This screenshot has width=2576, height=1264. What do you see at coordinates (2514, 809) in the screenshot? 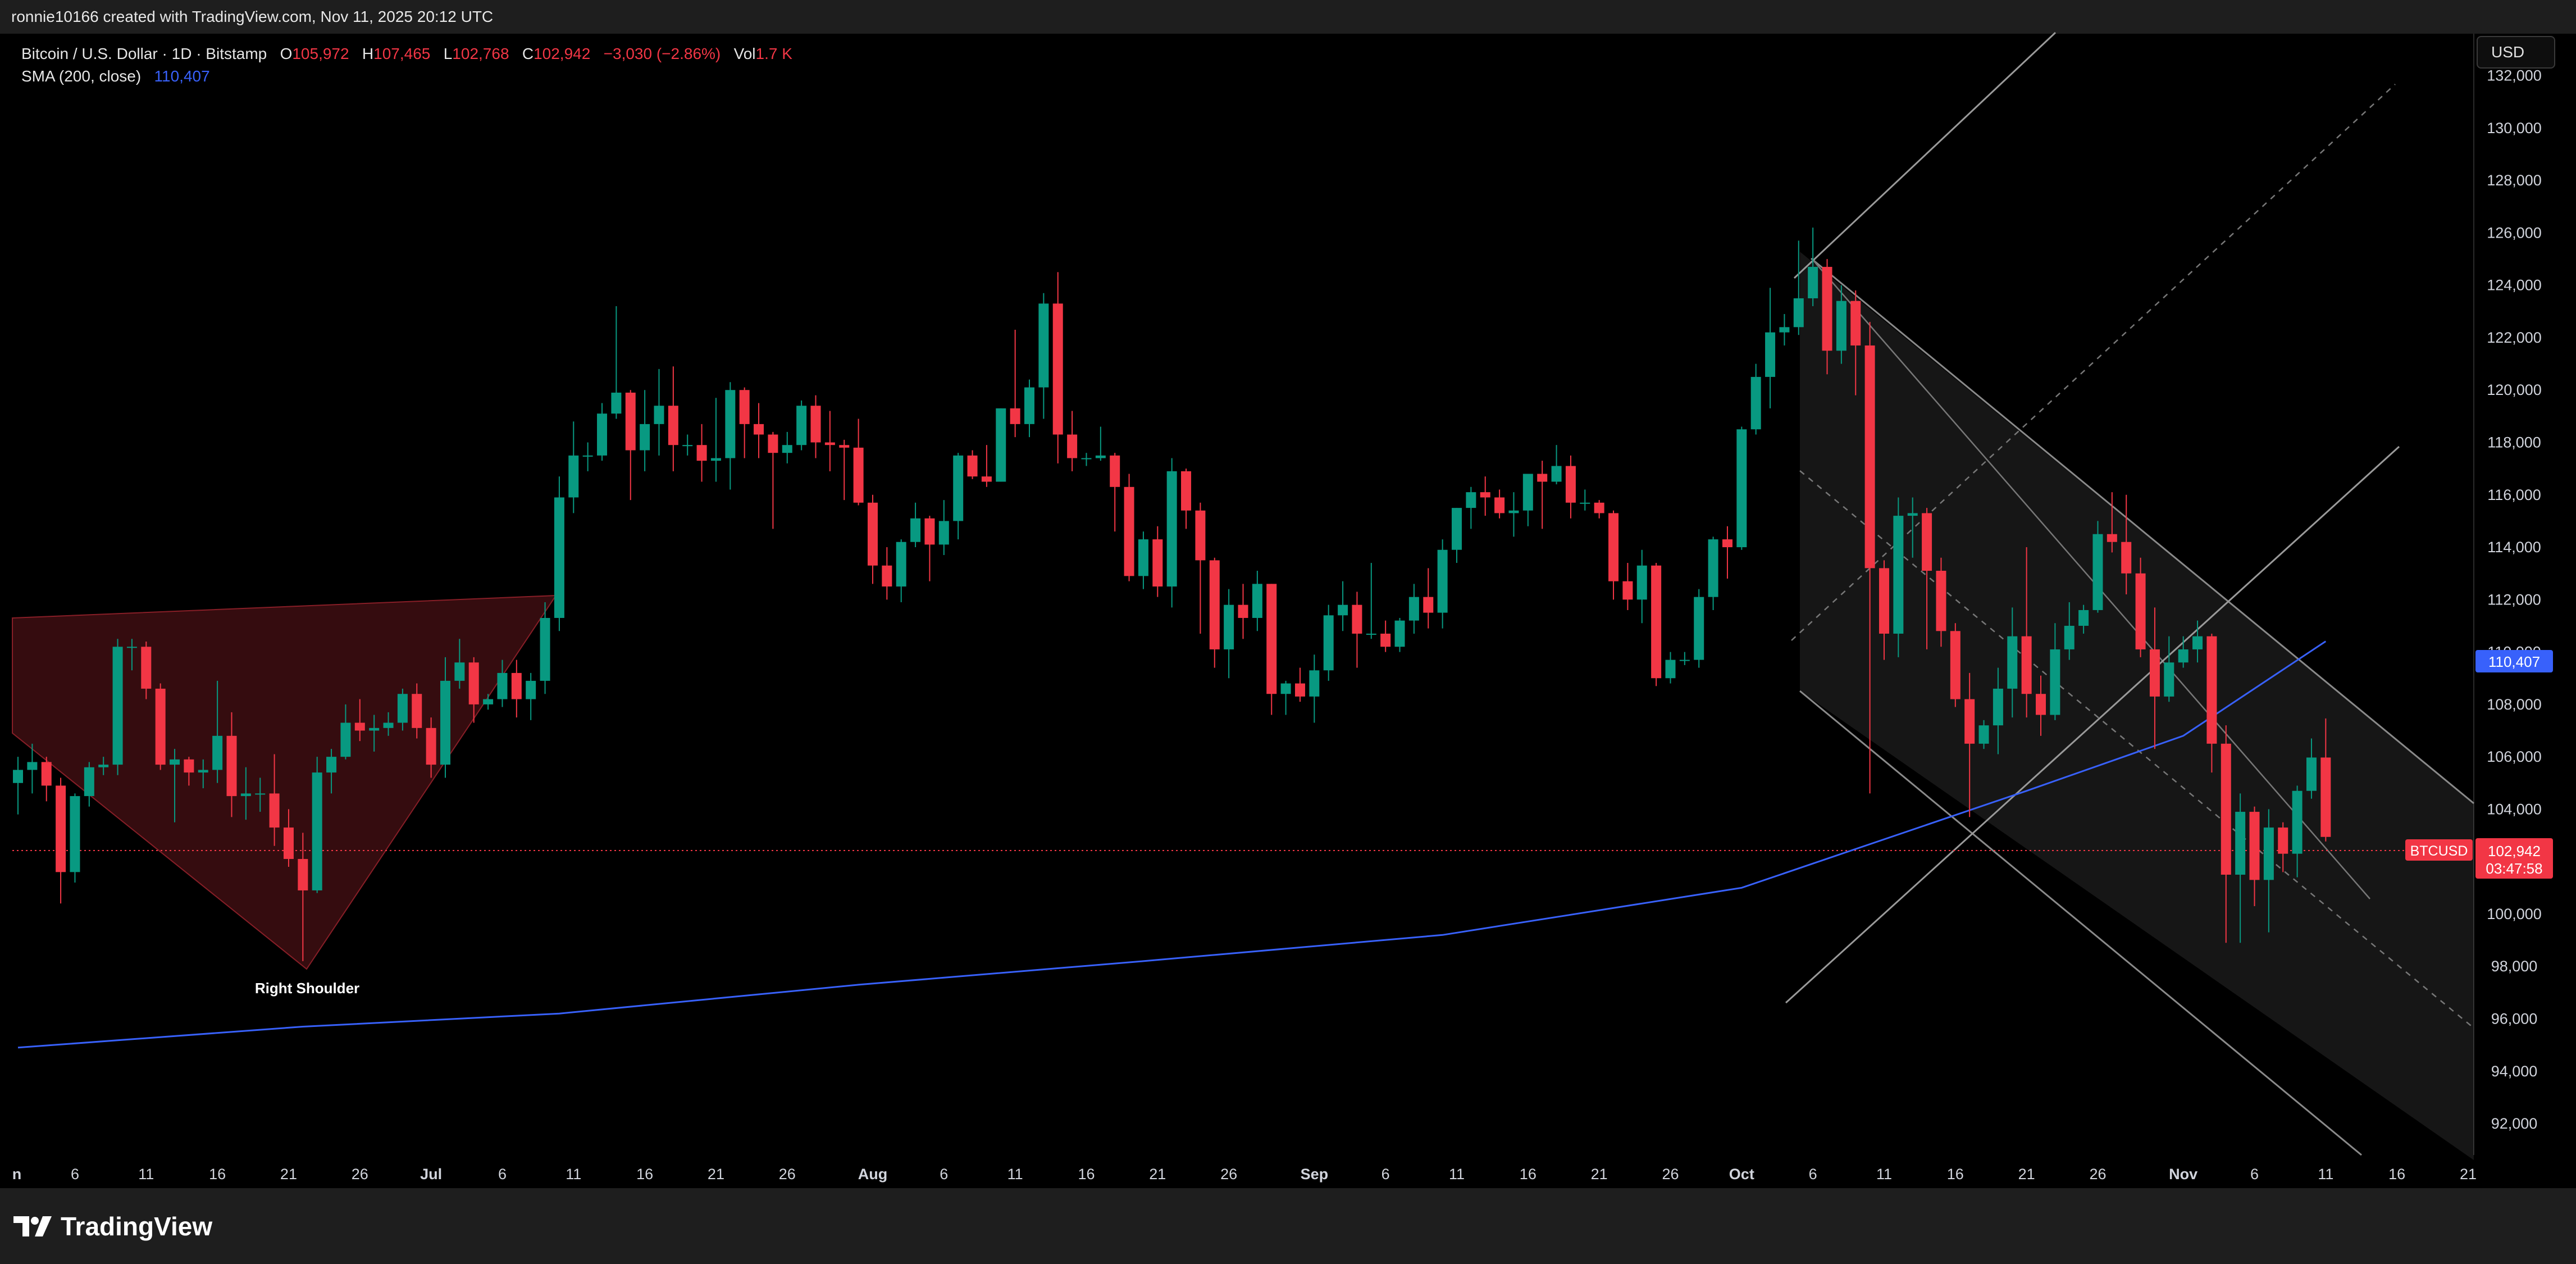
I see `price-tick-label: 104,000` at bounding box center [2514, 809].